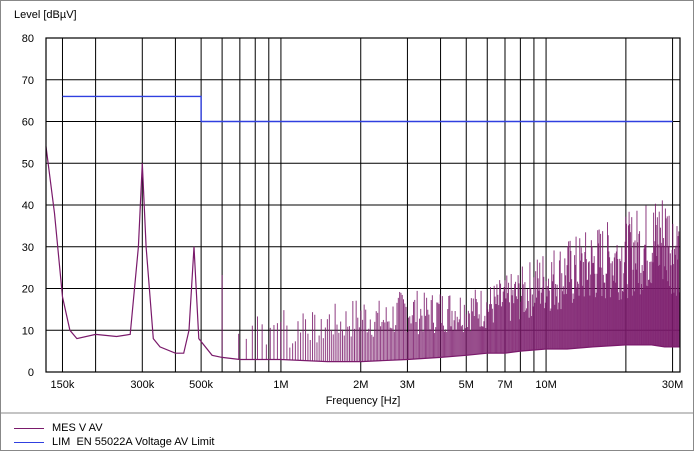 The width and height of the screenshot is (694, 456). What do you see at coordinates (29, 442) in the screenshot?
I see `legend-swatch-limit` at bounding box center [29, 442].